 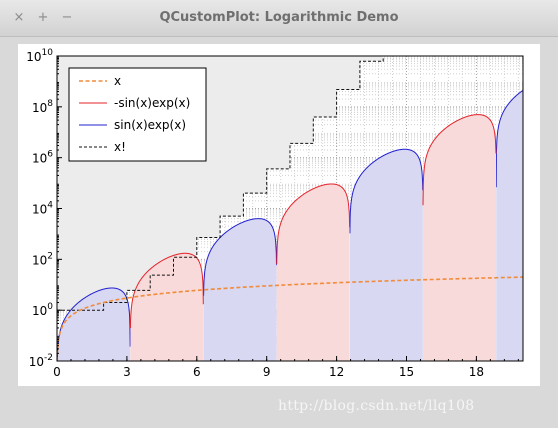 What do you see at coordinates (406, 372) in the screenshot?
I see `x-tick-label: 15` at bounding box center [406, 372].